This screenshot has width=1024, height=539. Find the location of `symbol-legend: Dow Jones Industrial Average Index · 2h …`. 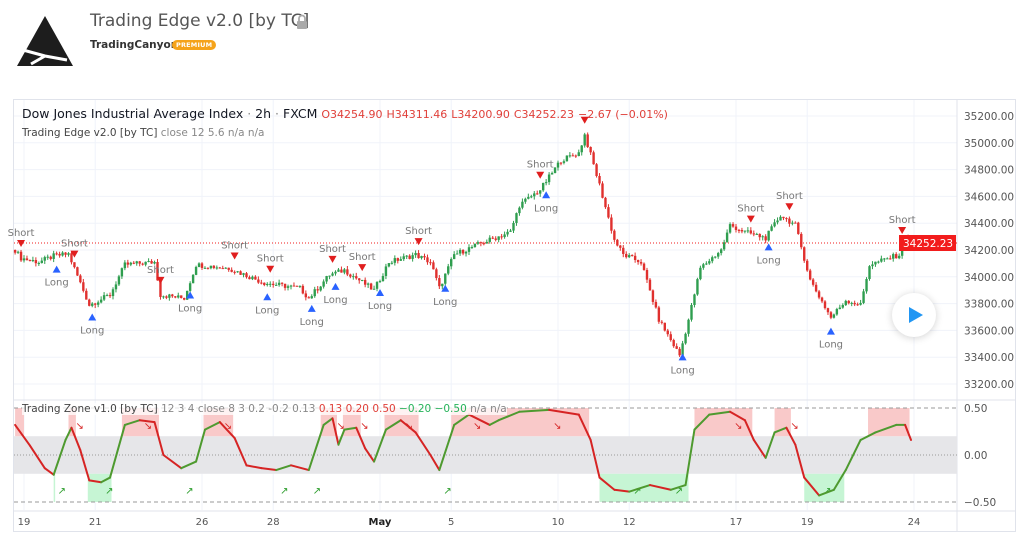

symbol-legend: Dow Jones Industrial Average Index · 2h … is located at coordinates (345, 113).